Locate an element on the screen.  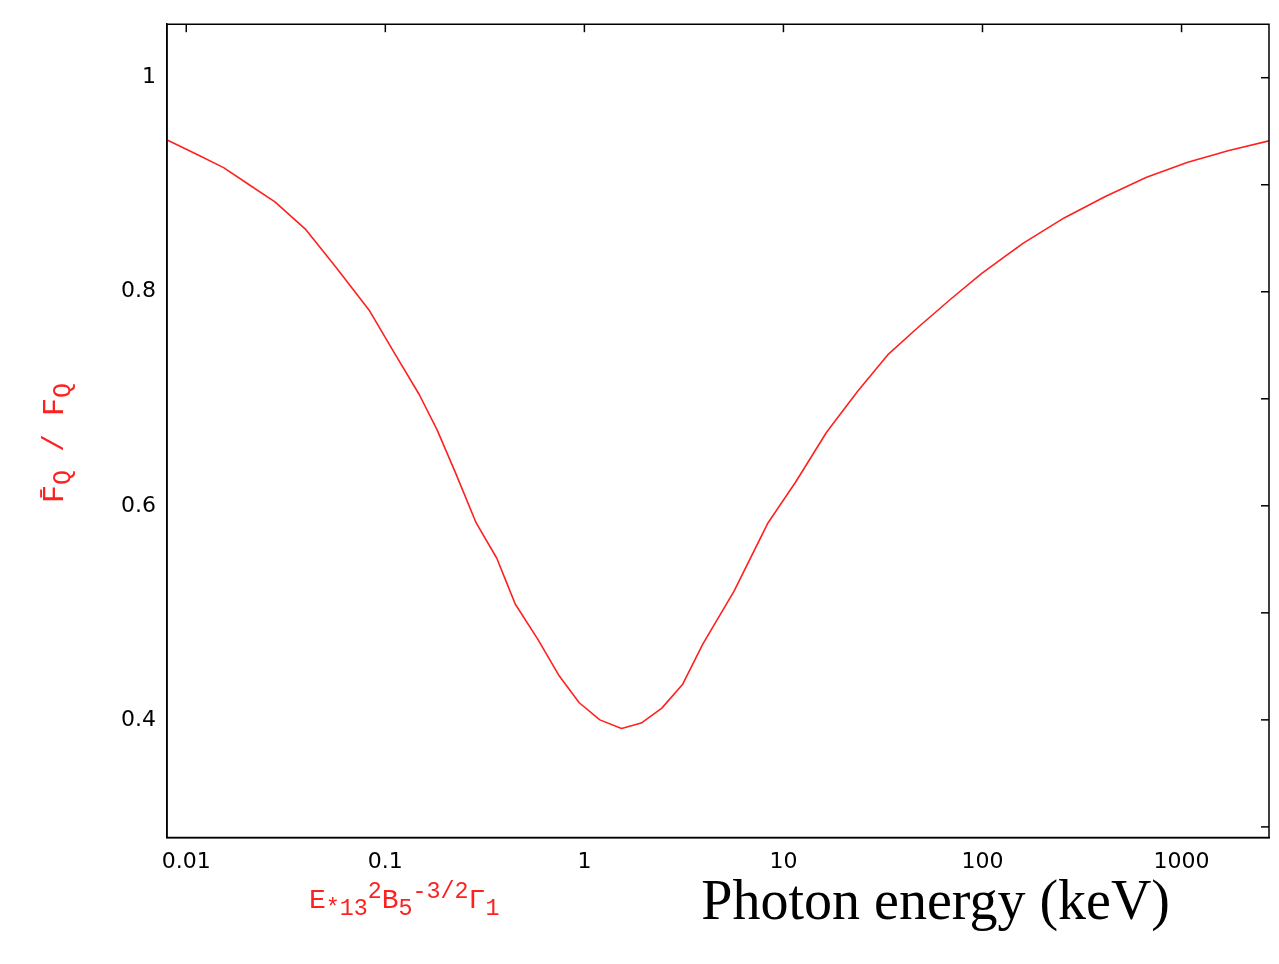
x-tick-label: 0.01 is located at coordinates (186, 860).